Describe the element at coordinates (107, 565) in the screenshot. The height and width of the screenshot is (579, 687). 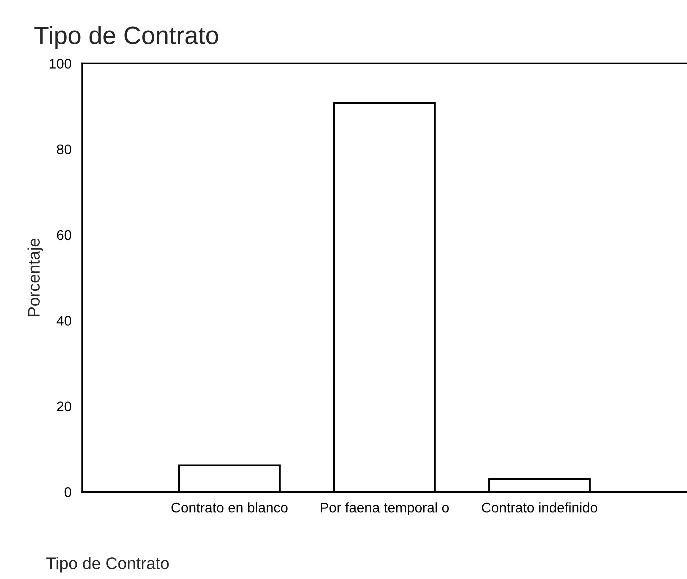
I see `x-axis-title: Tipo de Contrato` at that location.